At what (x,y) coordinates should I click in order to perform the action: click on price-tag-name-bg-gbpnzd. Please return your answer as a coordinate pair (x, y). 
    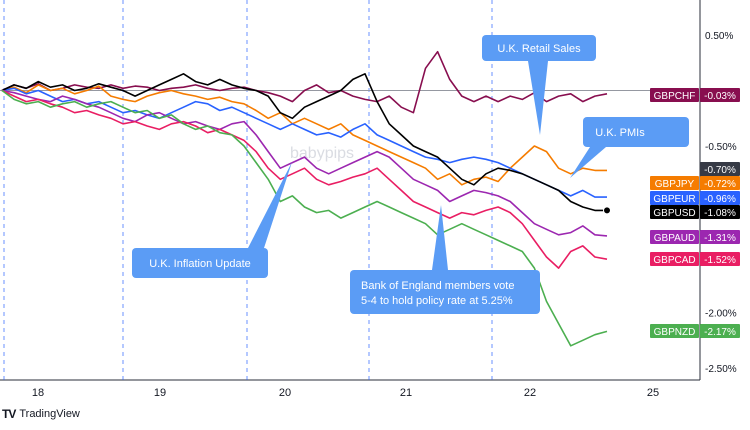
    Looking at the image, I should click on (674, 331).